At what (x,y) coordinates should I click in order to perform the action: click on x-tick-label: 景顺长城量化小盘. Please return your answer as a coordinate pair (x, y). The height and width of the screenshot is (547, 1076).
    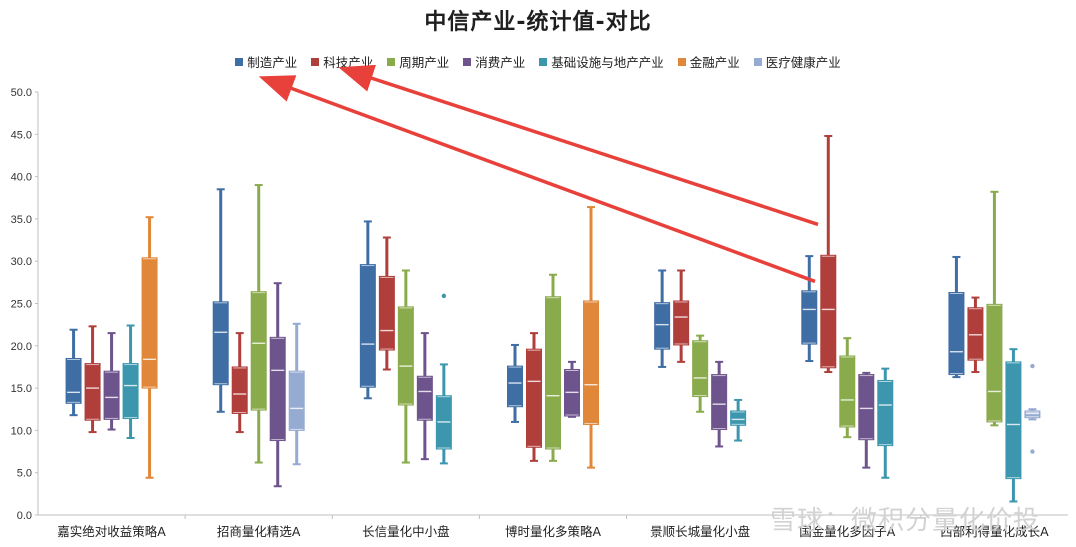
    Looking at the image, I should click on (700, 531).